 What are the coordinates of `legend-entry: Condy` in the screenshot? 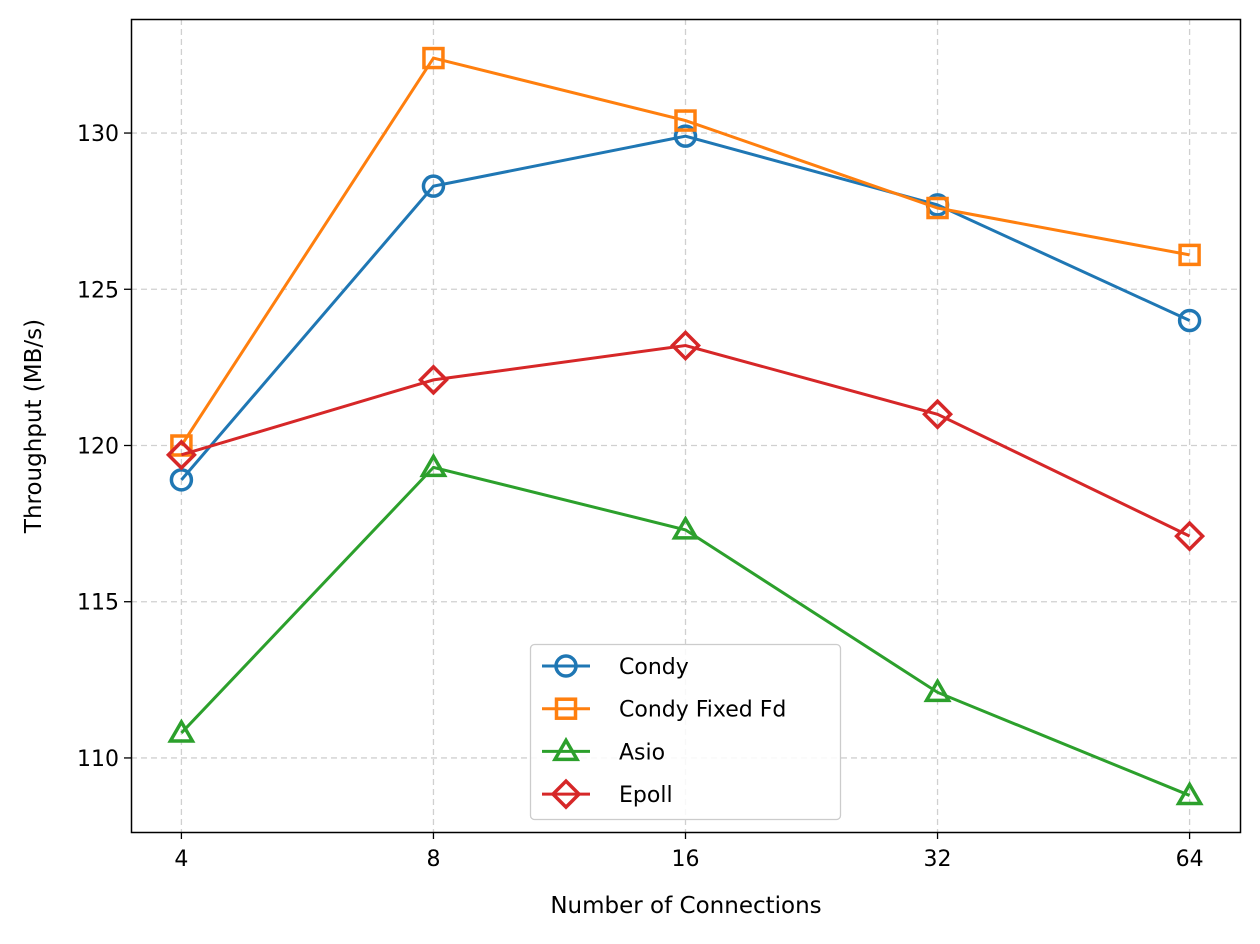 It's located at (615, 667).